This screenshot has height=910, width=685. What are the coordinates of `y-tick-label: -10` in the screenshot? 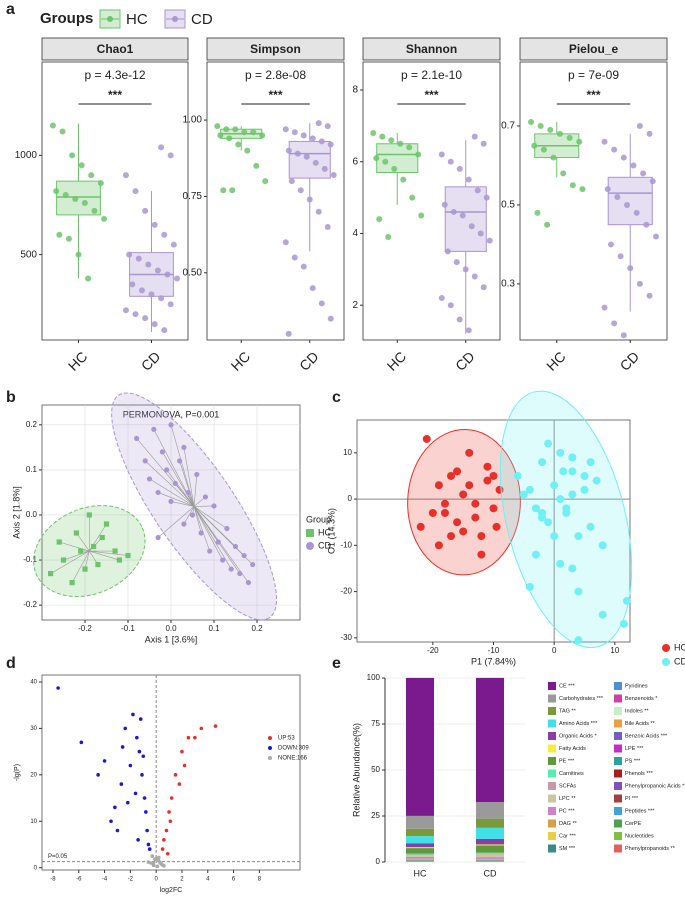 It's located at (346, 544).